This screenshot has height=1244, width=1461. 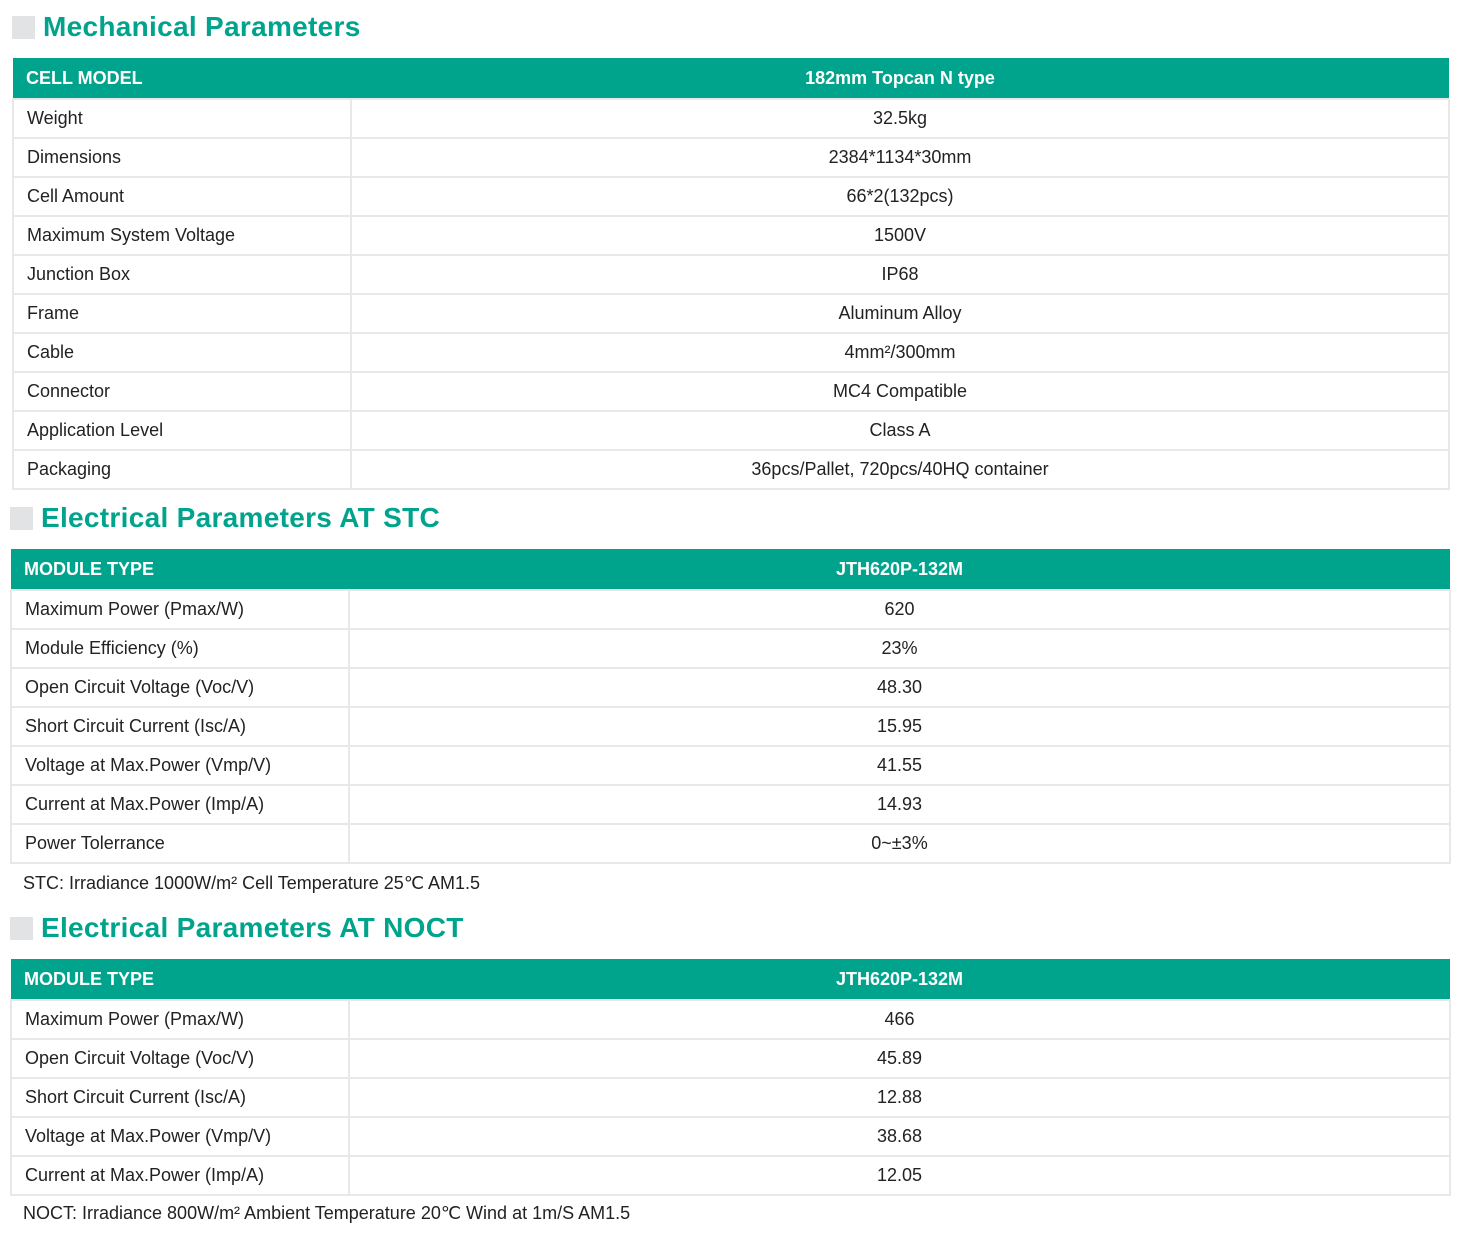 I want to click on param-value: 66*2(132pcs), so click(x=900, y=196).